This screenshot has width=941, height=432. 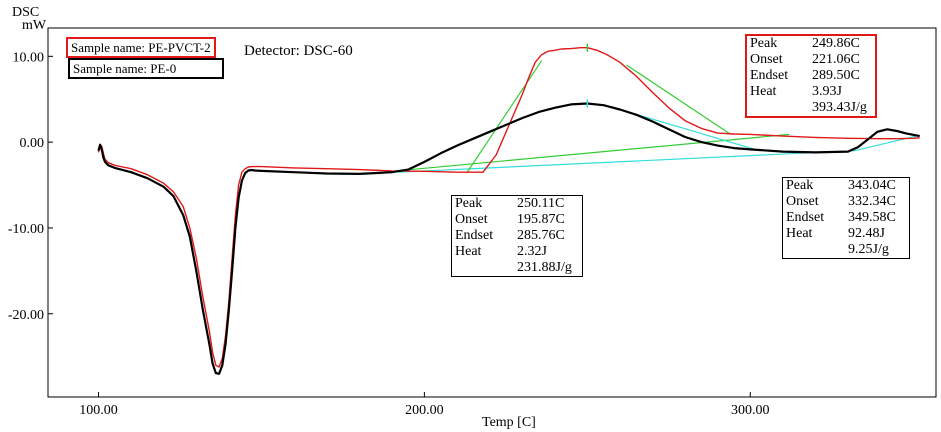 I want to click on info-value: 332.34C, so click(x=872, y=201).